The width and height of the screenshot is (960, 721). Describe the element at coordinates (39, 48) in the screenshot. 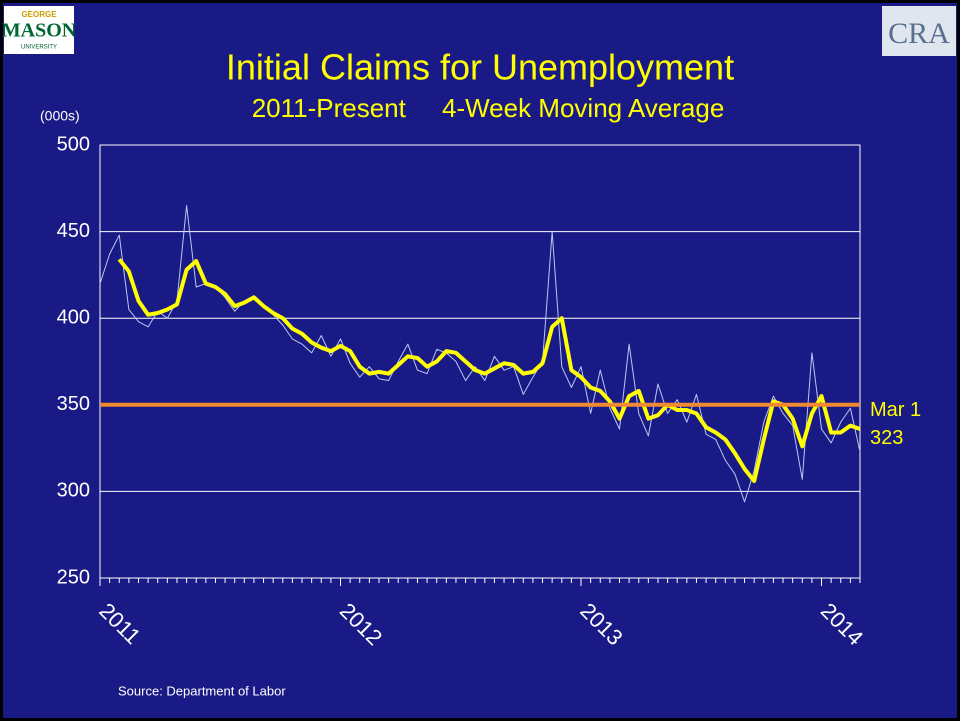

I see `logo-text: UNIVERSITY` at that location.